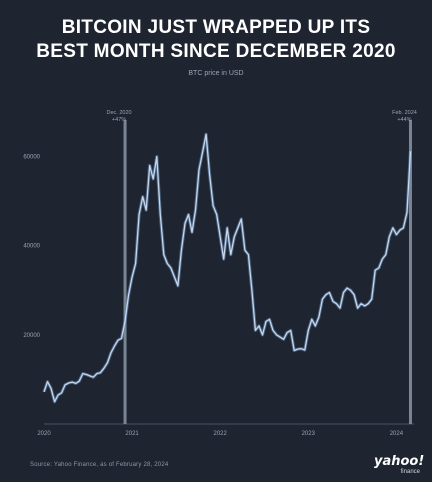  Describe the element at coordinates (221, 434) in the screenshot. I see `x-tick-label: 2022` at that location.